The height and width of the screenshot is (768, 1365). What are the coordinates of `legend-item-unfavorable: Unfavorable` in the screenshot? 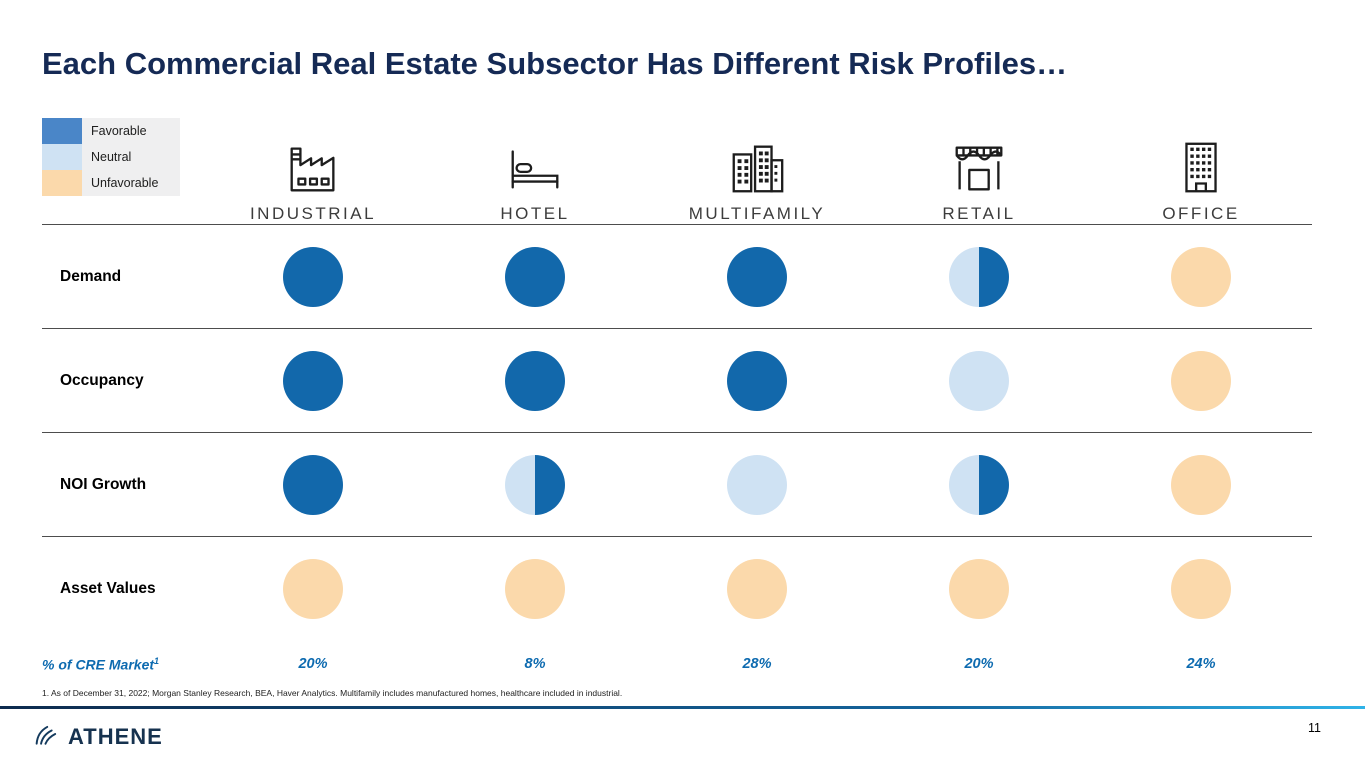 It's located at (111, 183).